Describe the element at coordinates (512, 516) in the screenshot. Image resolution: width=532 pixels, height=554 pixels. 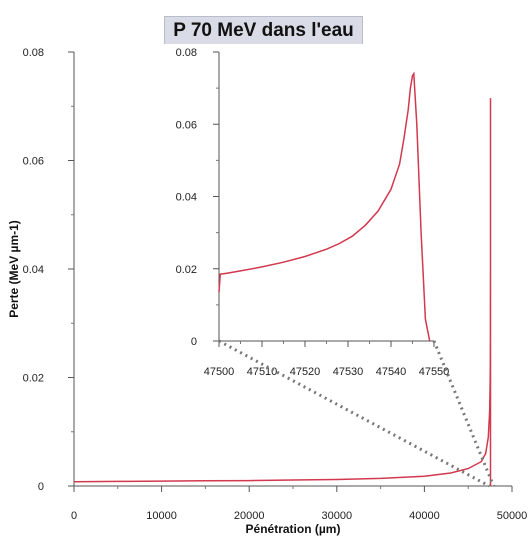
I see `x-tick-label: 50000` at that location.